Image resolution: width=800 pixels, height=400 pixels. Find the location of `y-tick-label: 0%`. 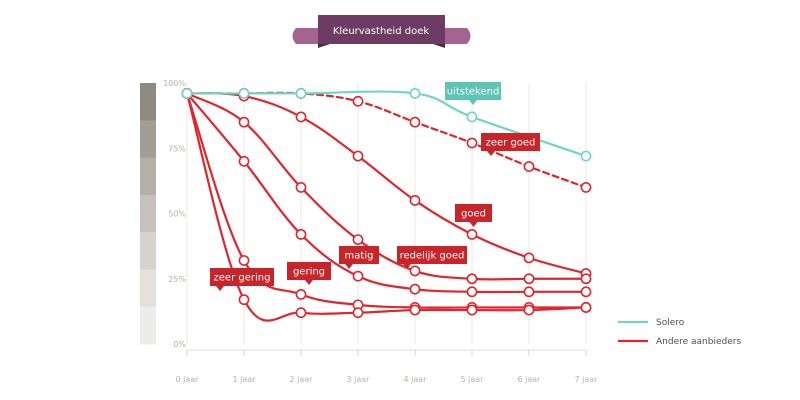

y-tick-label: 0% is located at coordinates (179, 344).